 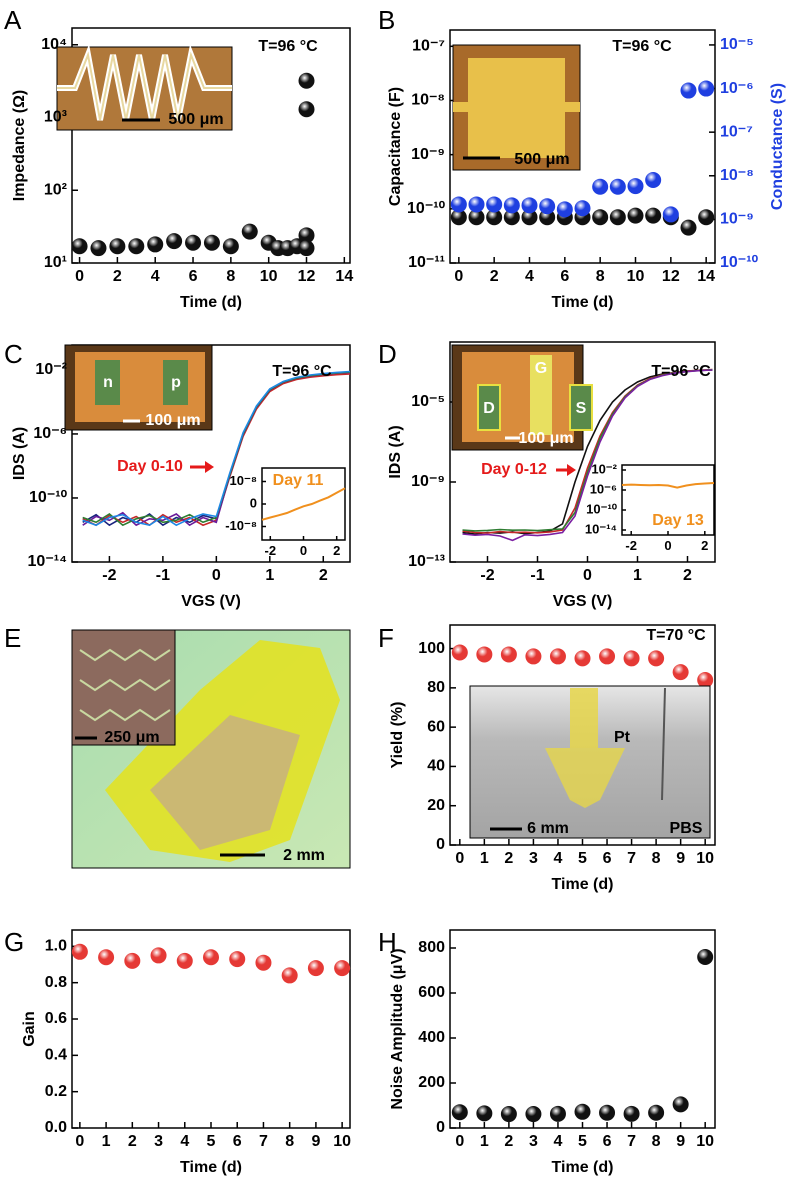 I want to click on annotation: T=70 °C, so click(x=676, y=635).